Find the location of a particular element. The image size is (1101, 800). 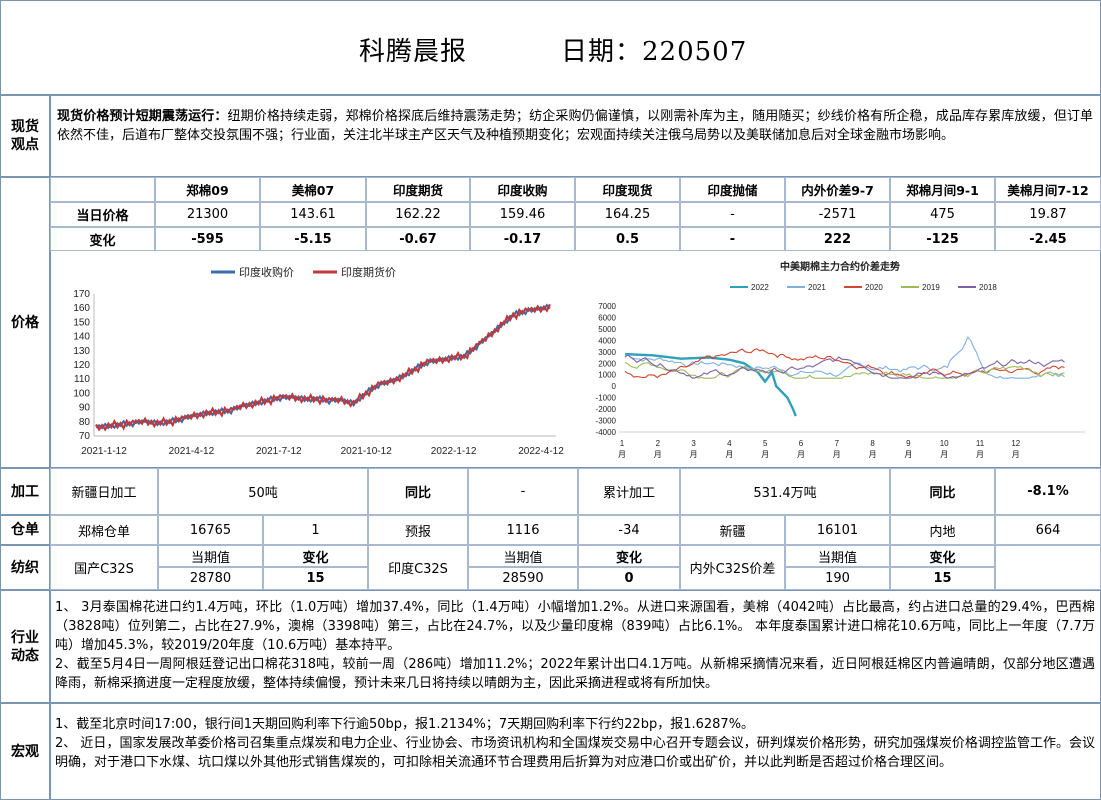

price-today-cell: 143.61 is located at coordinates (313, 214).